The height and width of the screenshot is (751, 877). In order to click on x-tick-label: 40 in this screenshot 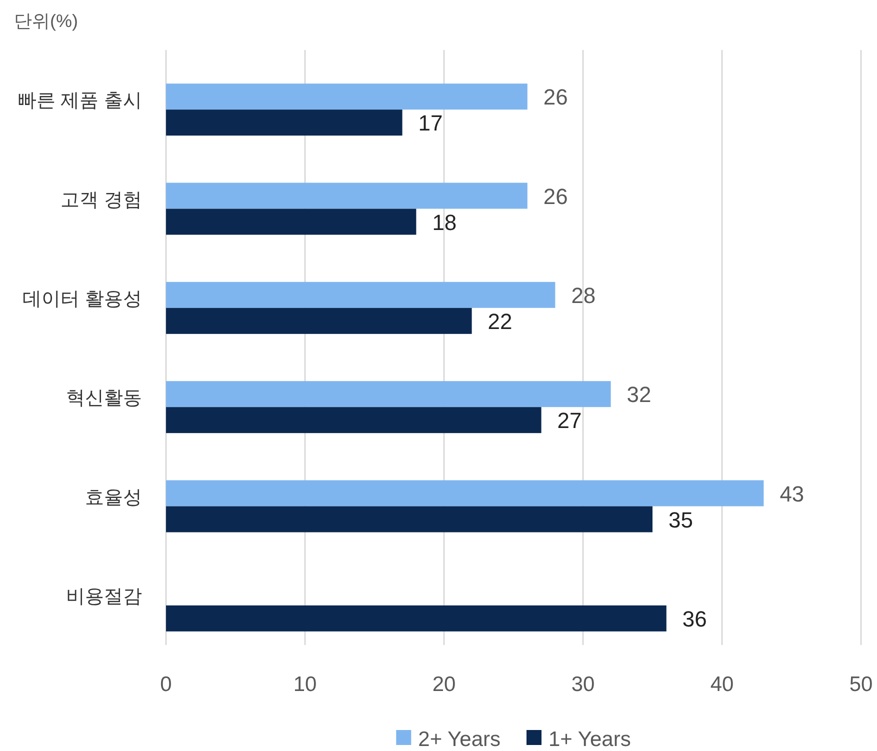, I will do `click(722, 684)`.